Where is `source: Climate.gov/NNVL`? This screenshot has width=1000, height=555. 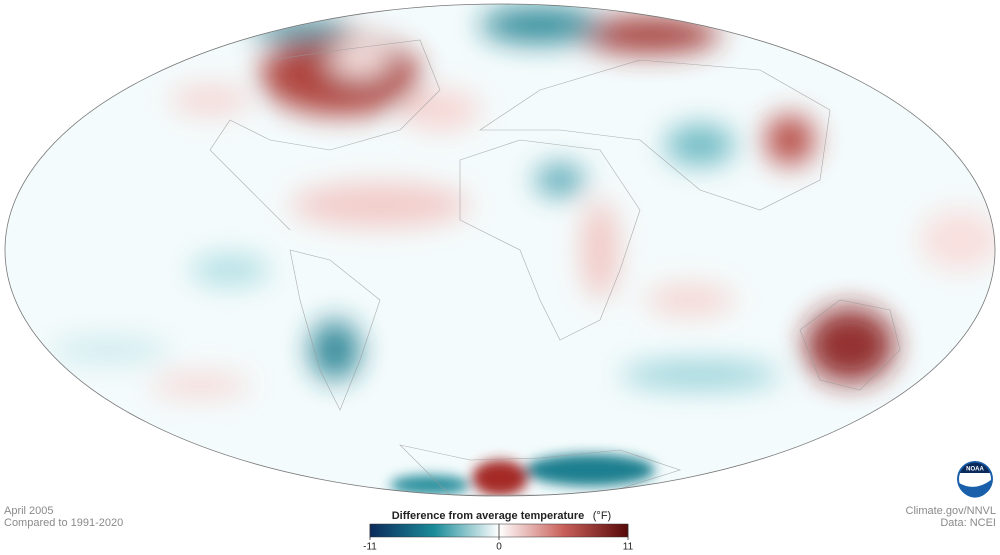 source: Climate.gov/NNVL is located at coordinates (951, 511).